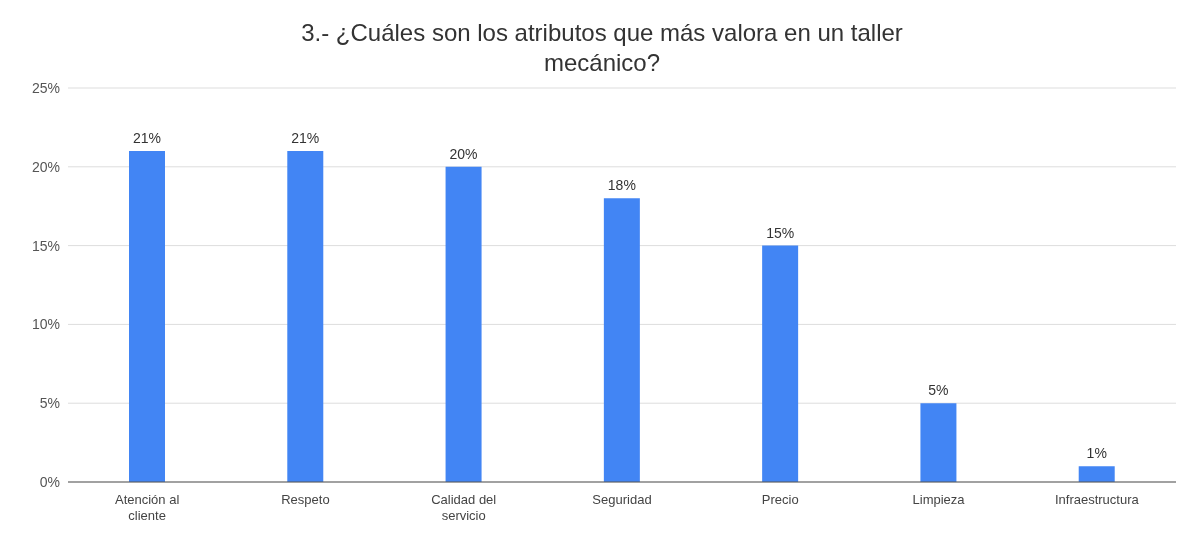  Describe the element at coordinates (938, 390) in the screenshot. I see `data-label: 5%` at that location.